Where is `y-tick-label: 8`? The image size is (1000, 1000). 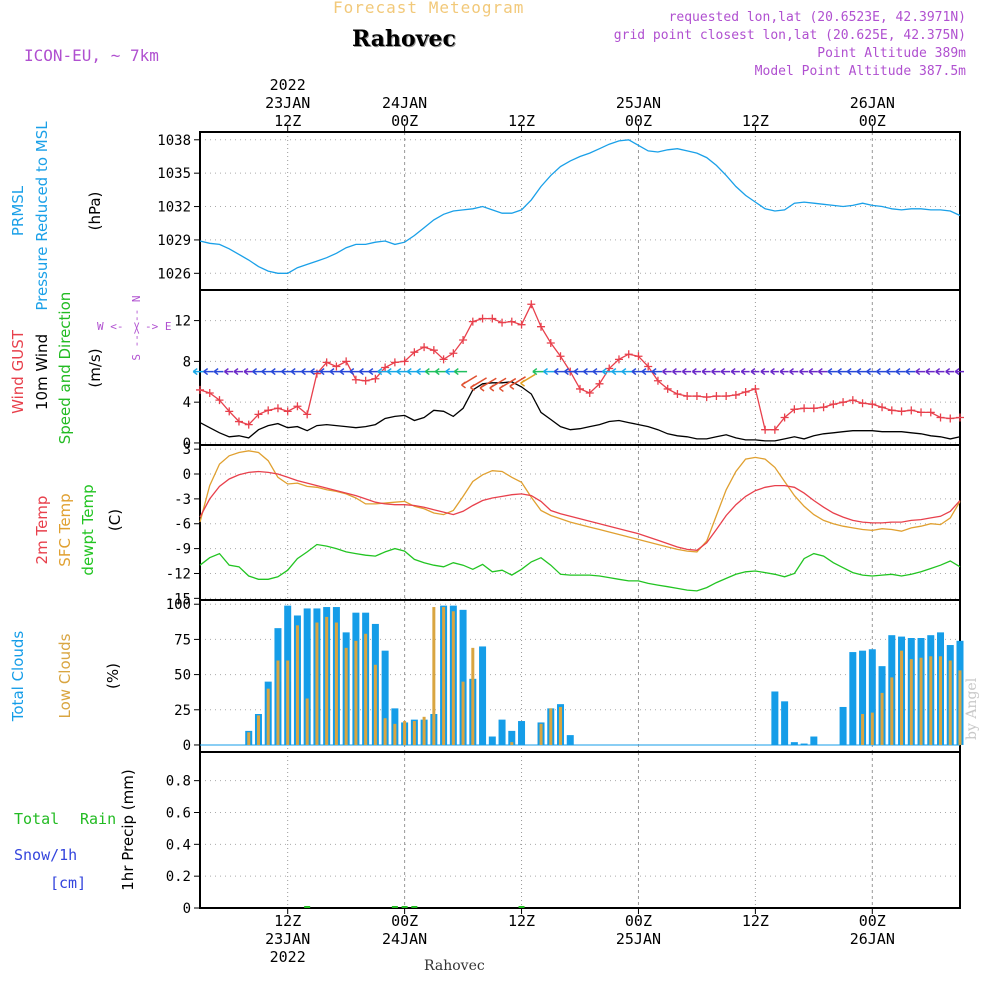 y-tick-label: 8 is located at coordinates (187, 362).